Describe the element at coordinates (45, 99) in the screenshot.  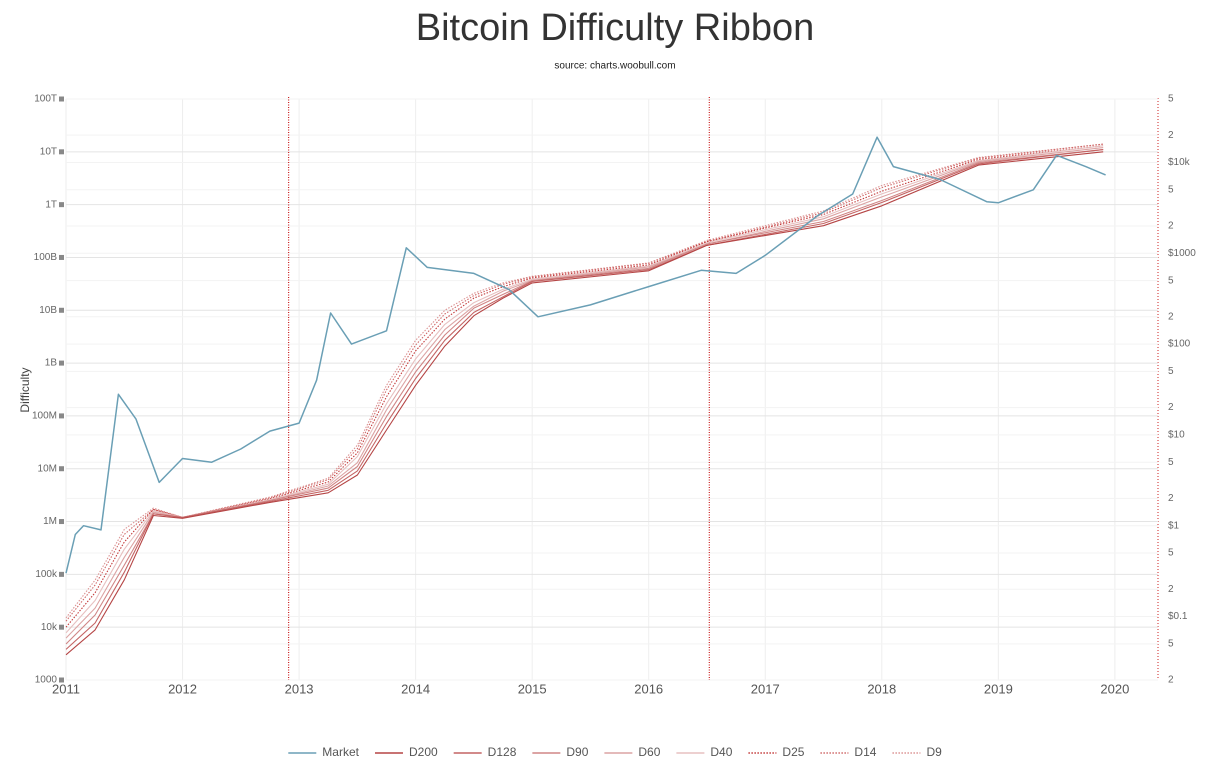
I see `y-tick-label: 100T` at that location.